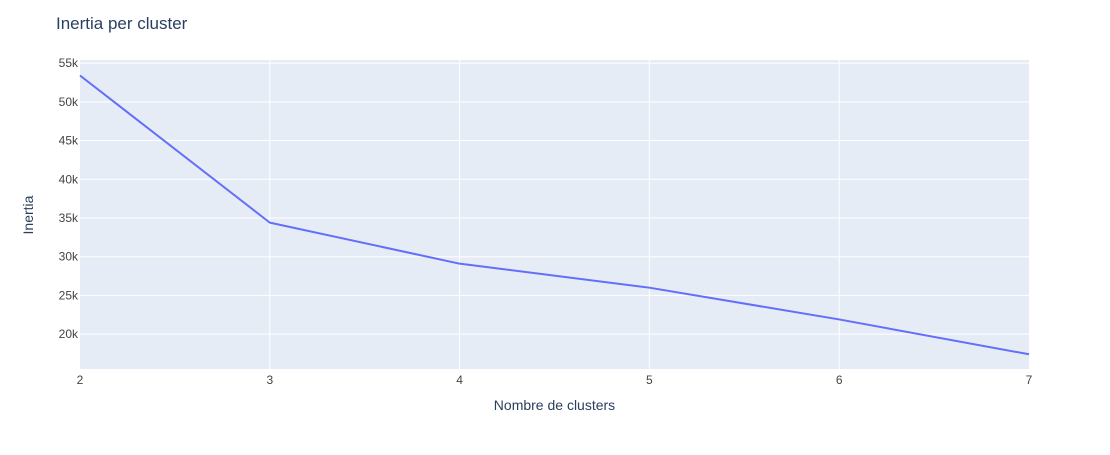 The width and height of the screenshot is (1110, 455). Describe the element at coordinates (649, 380) in the screenshot. I see `x-tick-label: 5` at that location.